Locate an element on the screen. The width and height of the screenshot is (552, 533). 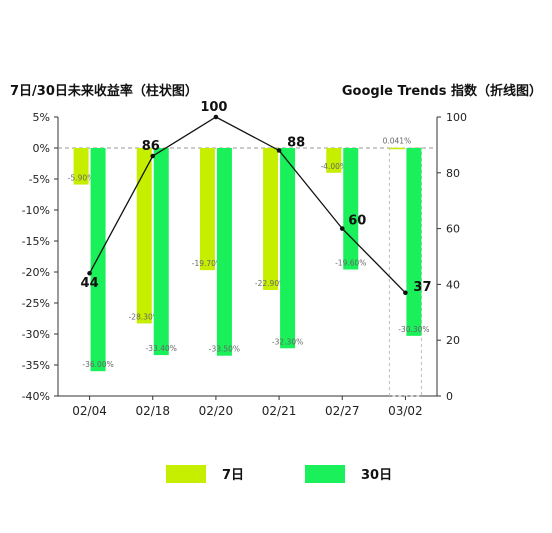
chart-title-left: 7日/30日未来收益率（柱状图） is located at coordinates (104, 91).